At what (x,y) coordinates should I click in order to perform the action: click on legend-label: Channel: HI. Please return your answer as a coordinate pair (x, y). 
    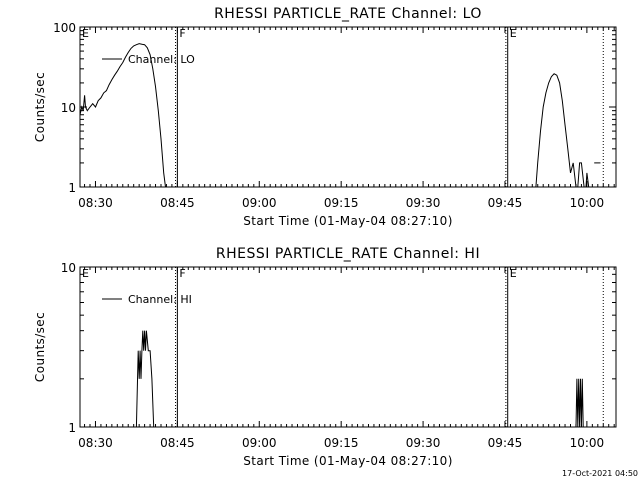
    Looking at the image, I should click on (160, 299).